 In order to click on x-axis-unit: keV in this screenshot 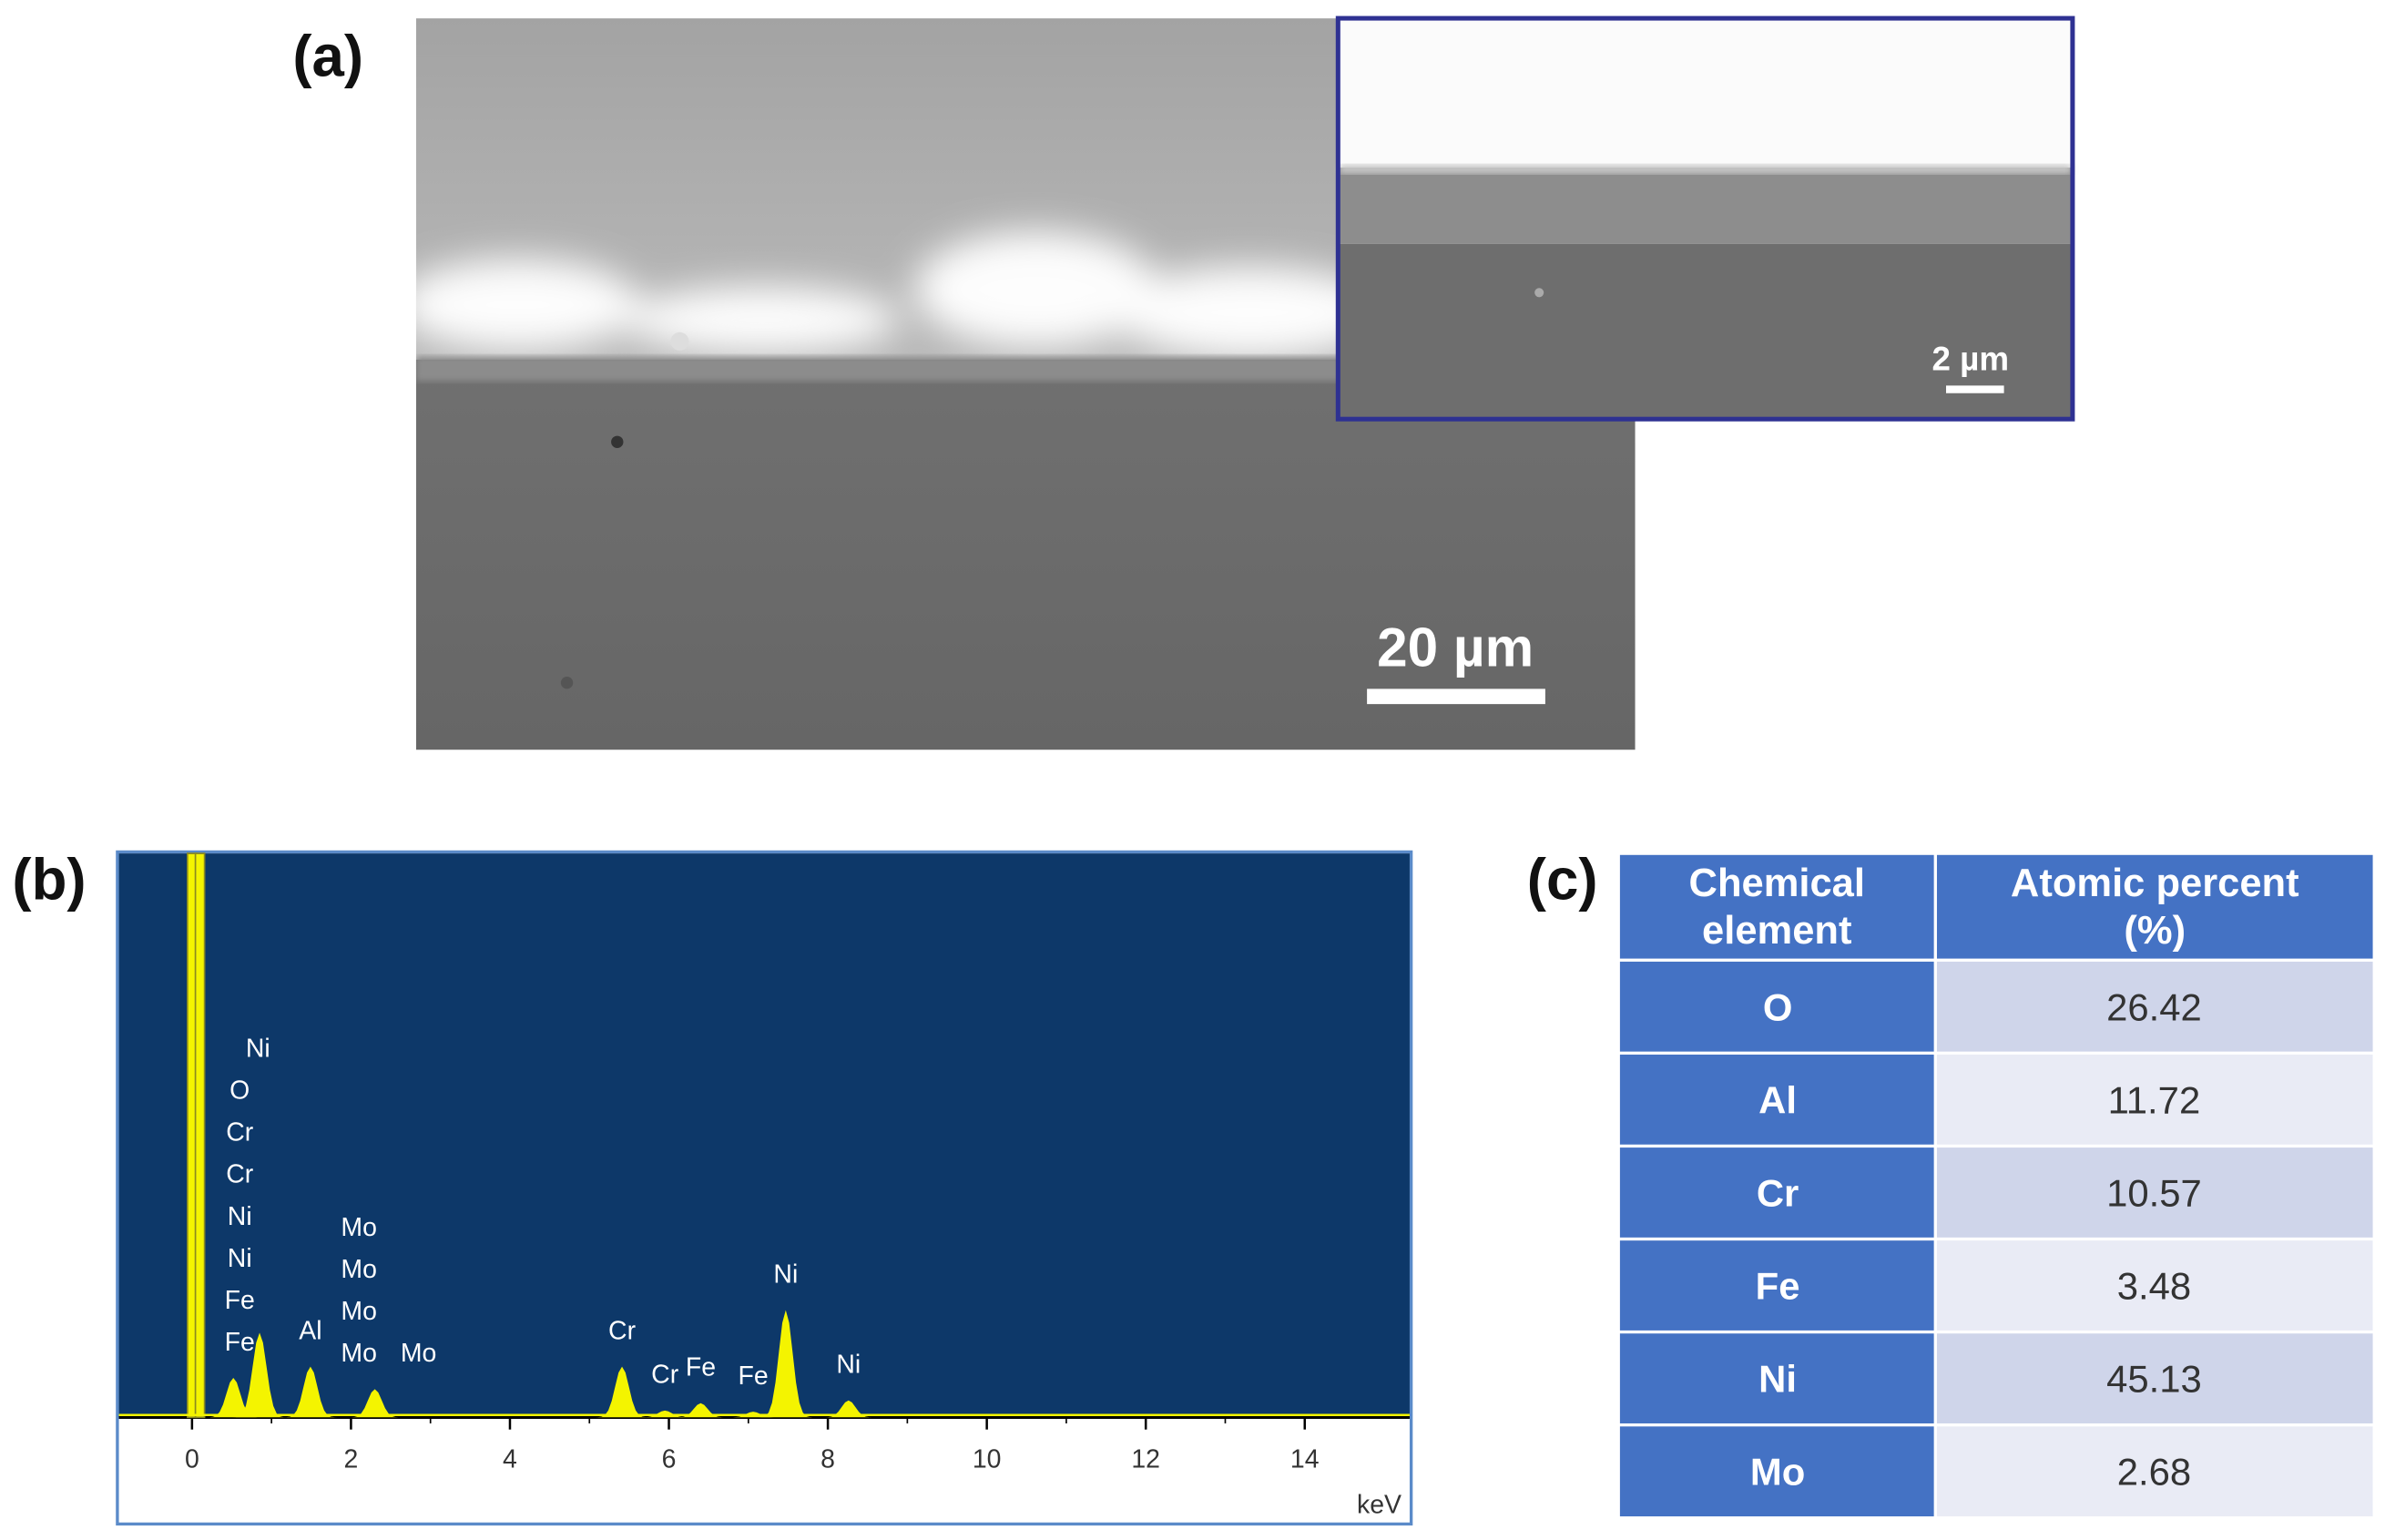, I will do `click(1379, 1505)`.